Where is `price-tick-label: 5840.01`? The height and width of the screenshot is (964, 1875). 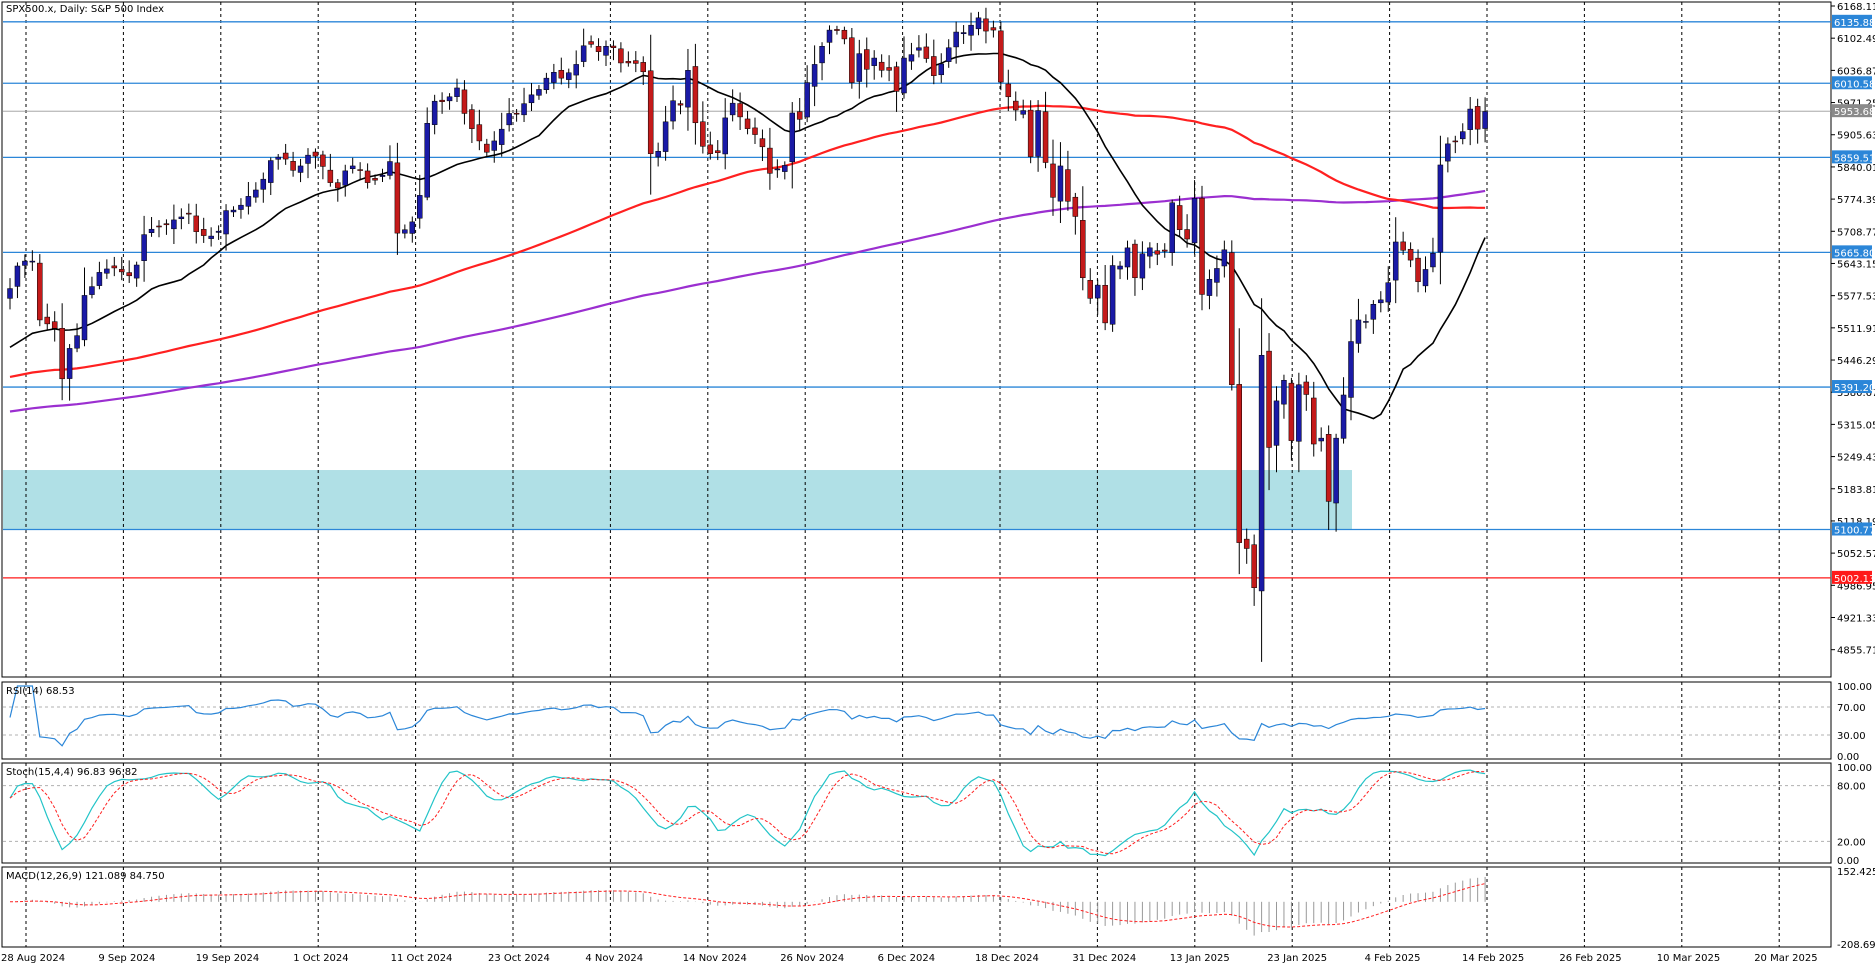
price-tick-label: 5840.01 is located at coordinates (1856, 168).